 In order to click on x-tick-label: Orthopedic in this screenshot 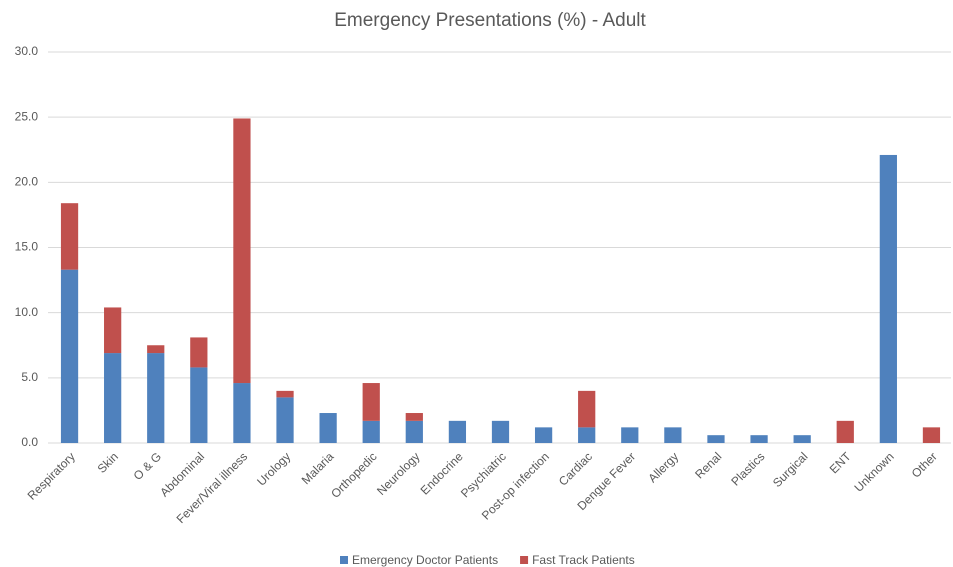, I will do `click(353, 474)`.